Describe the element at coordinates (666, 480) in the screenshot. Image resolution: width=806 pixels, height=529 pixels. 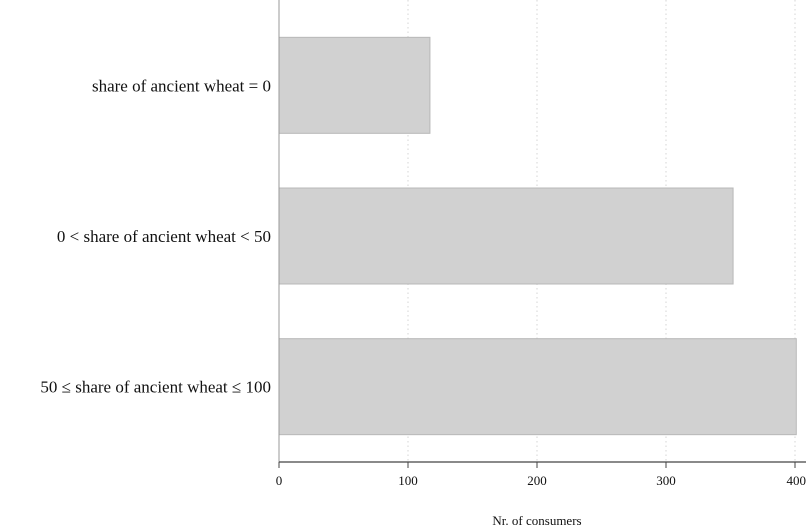
I see `x-tick-label-300: 300` at that location.